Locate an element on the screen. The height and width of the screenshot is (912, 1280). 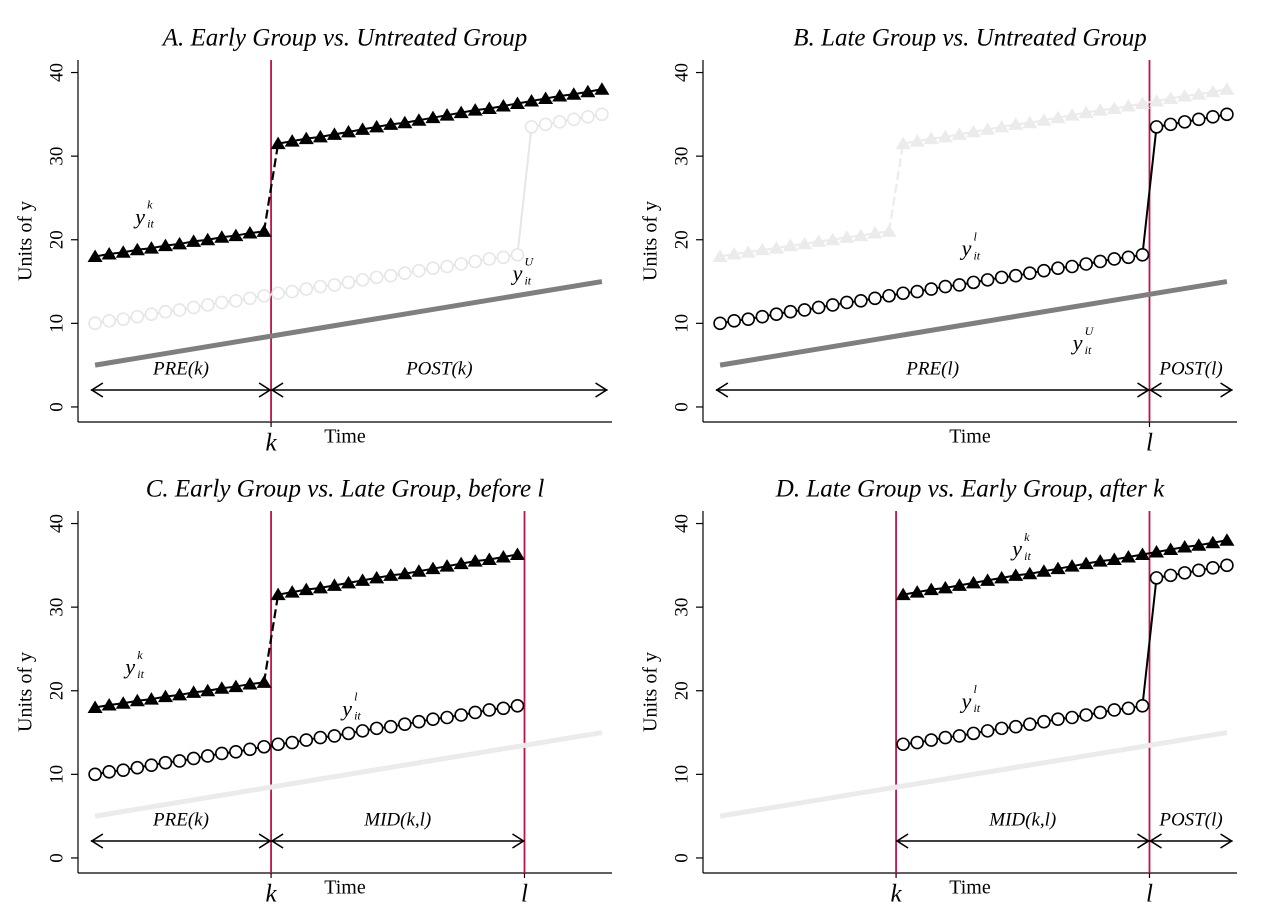
chart-title: B. Late Group vs. Untreated Group is located at coordinates (969, 38).